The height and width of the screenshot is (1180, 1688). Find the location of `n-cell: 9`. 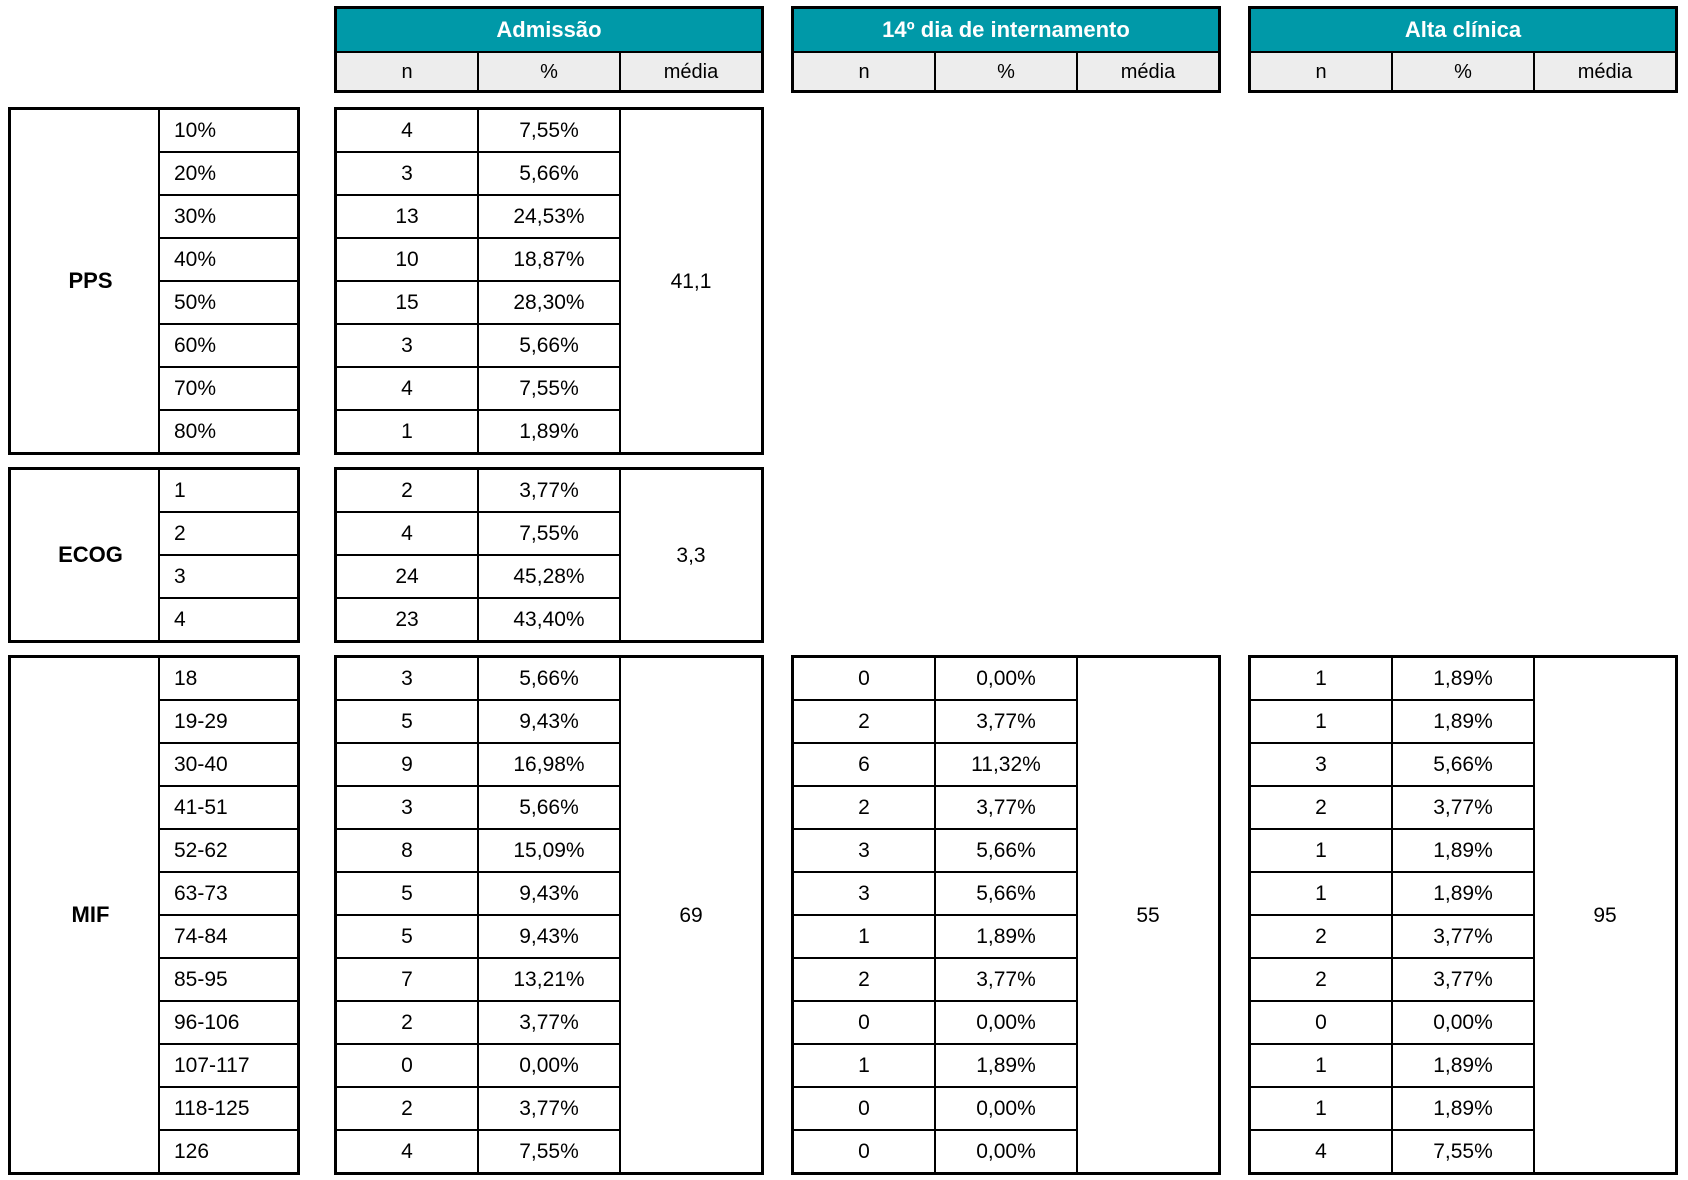

n-cell: 9 is located at coordinates (407, 764).